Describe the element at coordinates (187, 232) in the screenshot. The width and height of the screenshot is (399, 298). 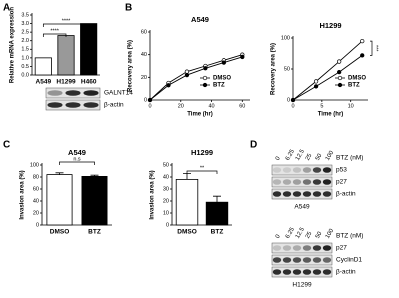
I see `x-tick-label: DMSO` at that location.